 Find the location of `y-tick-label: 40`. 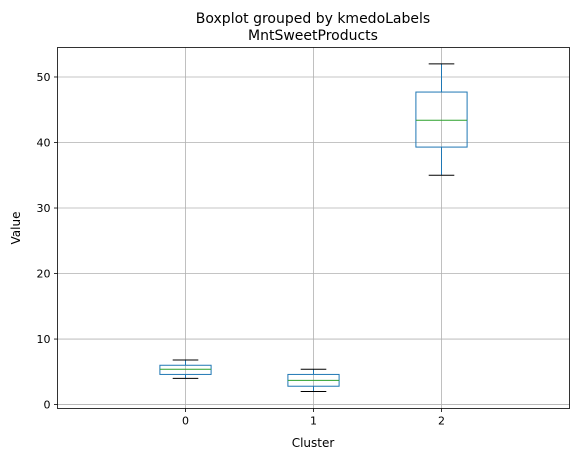

y-tick-label: 40 is located at coordinates (44, 143).